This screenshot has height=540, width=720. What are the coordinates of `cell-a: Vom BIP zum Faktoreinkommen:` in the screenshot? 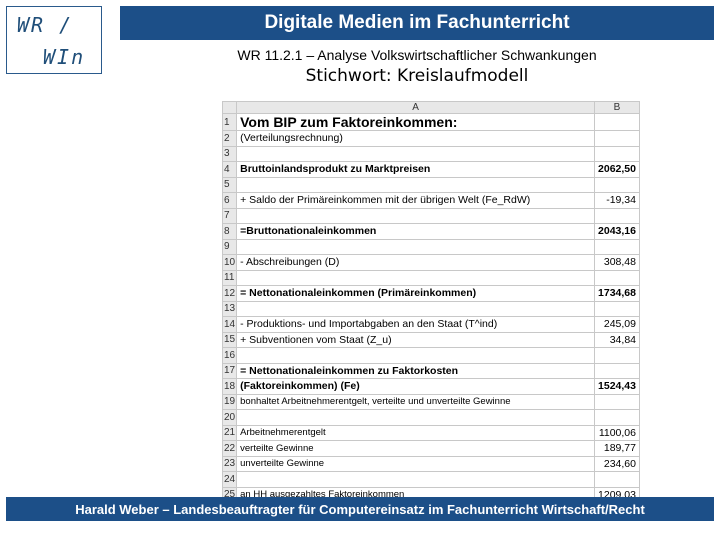 It's located at (416, 122).